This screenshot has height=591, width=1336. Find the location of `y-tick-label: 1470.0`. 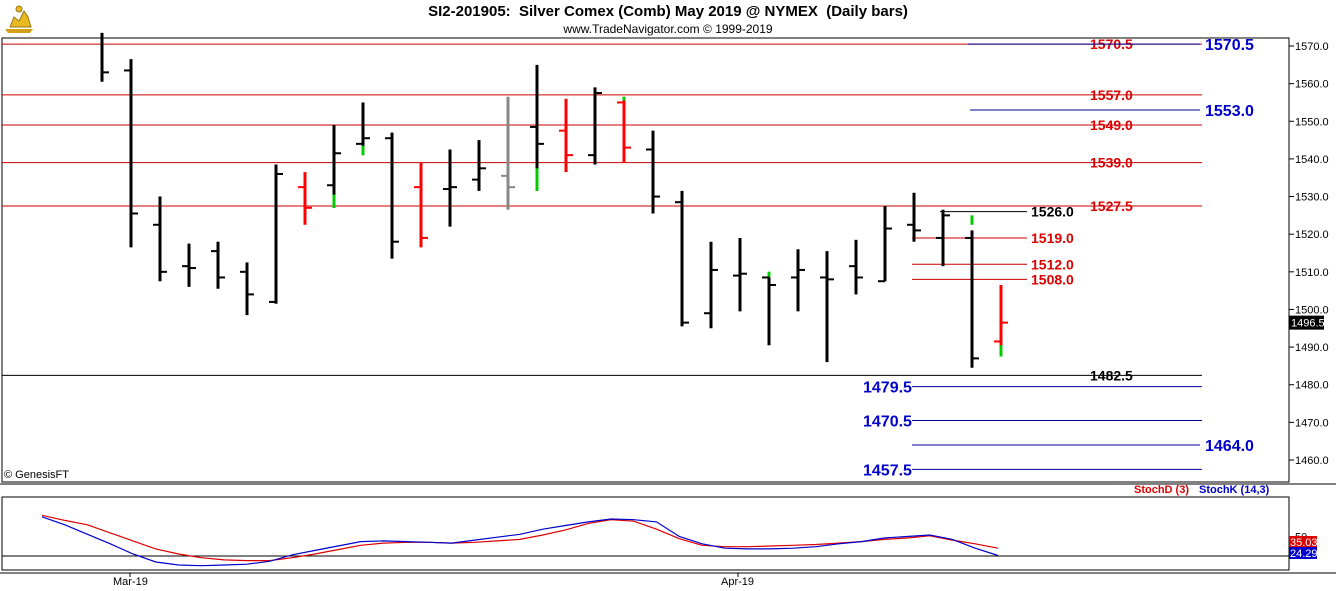

y-tick-label: 1470.0 is located at coordinates (1312, 423).